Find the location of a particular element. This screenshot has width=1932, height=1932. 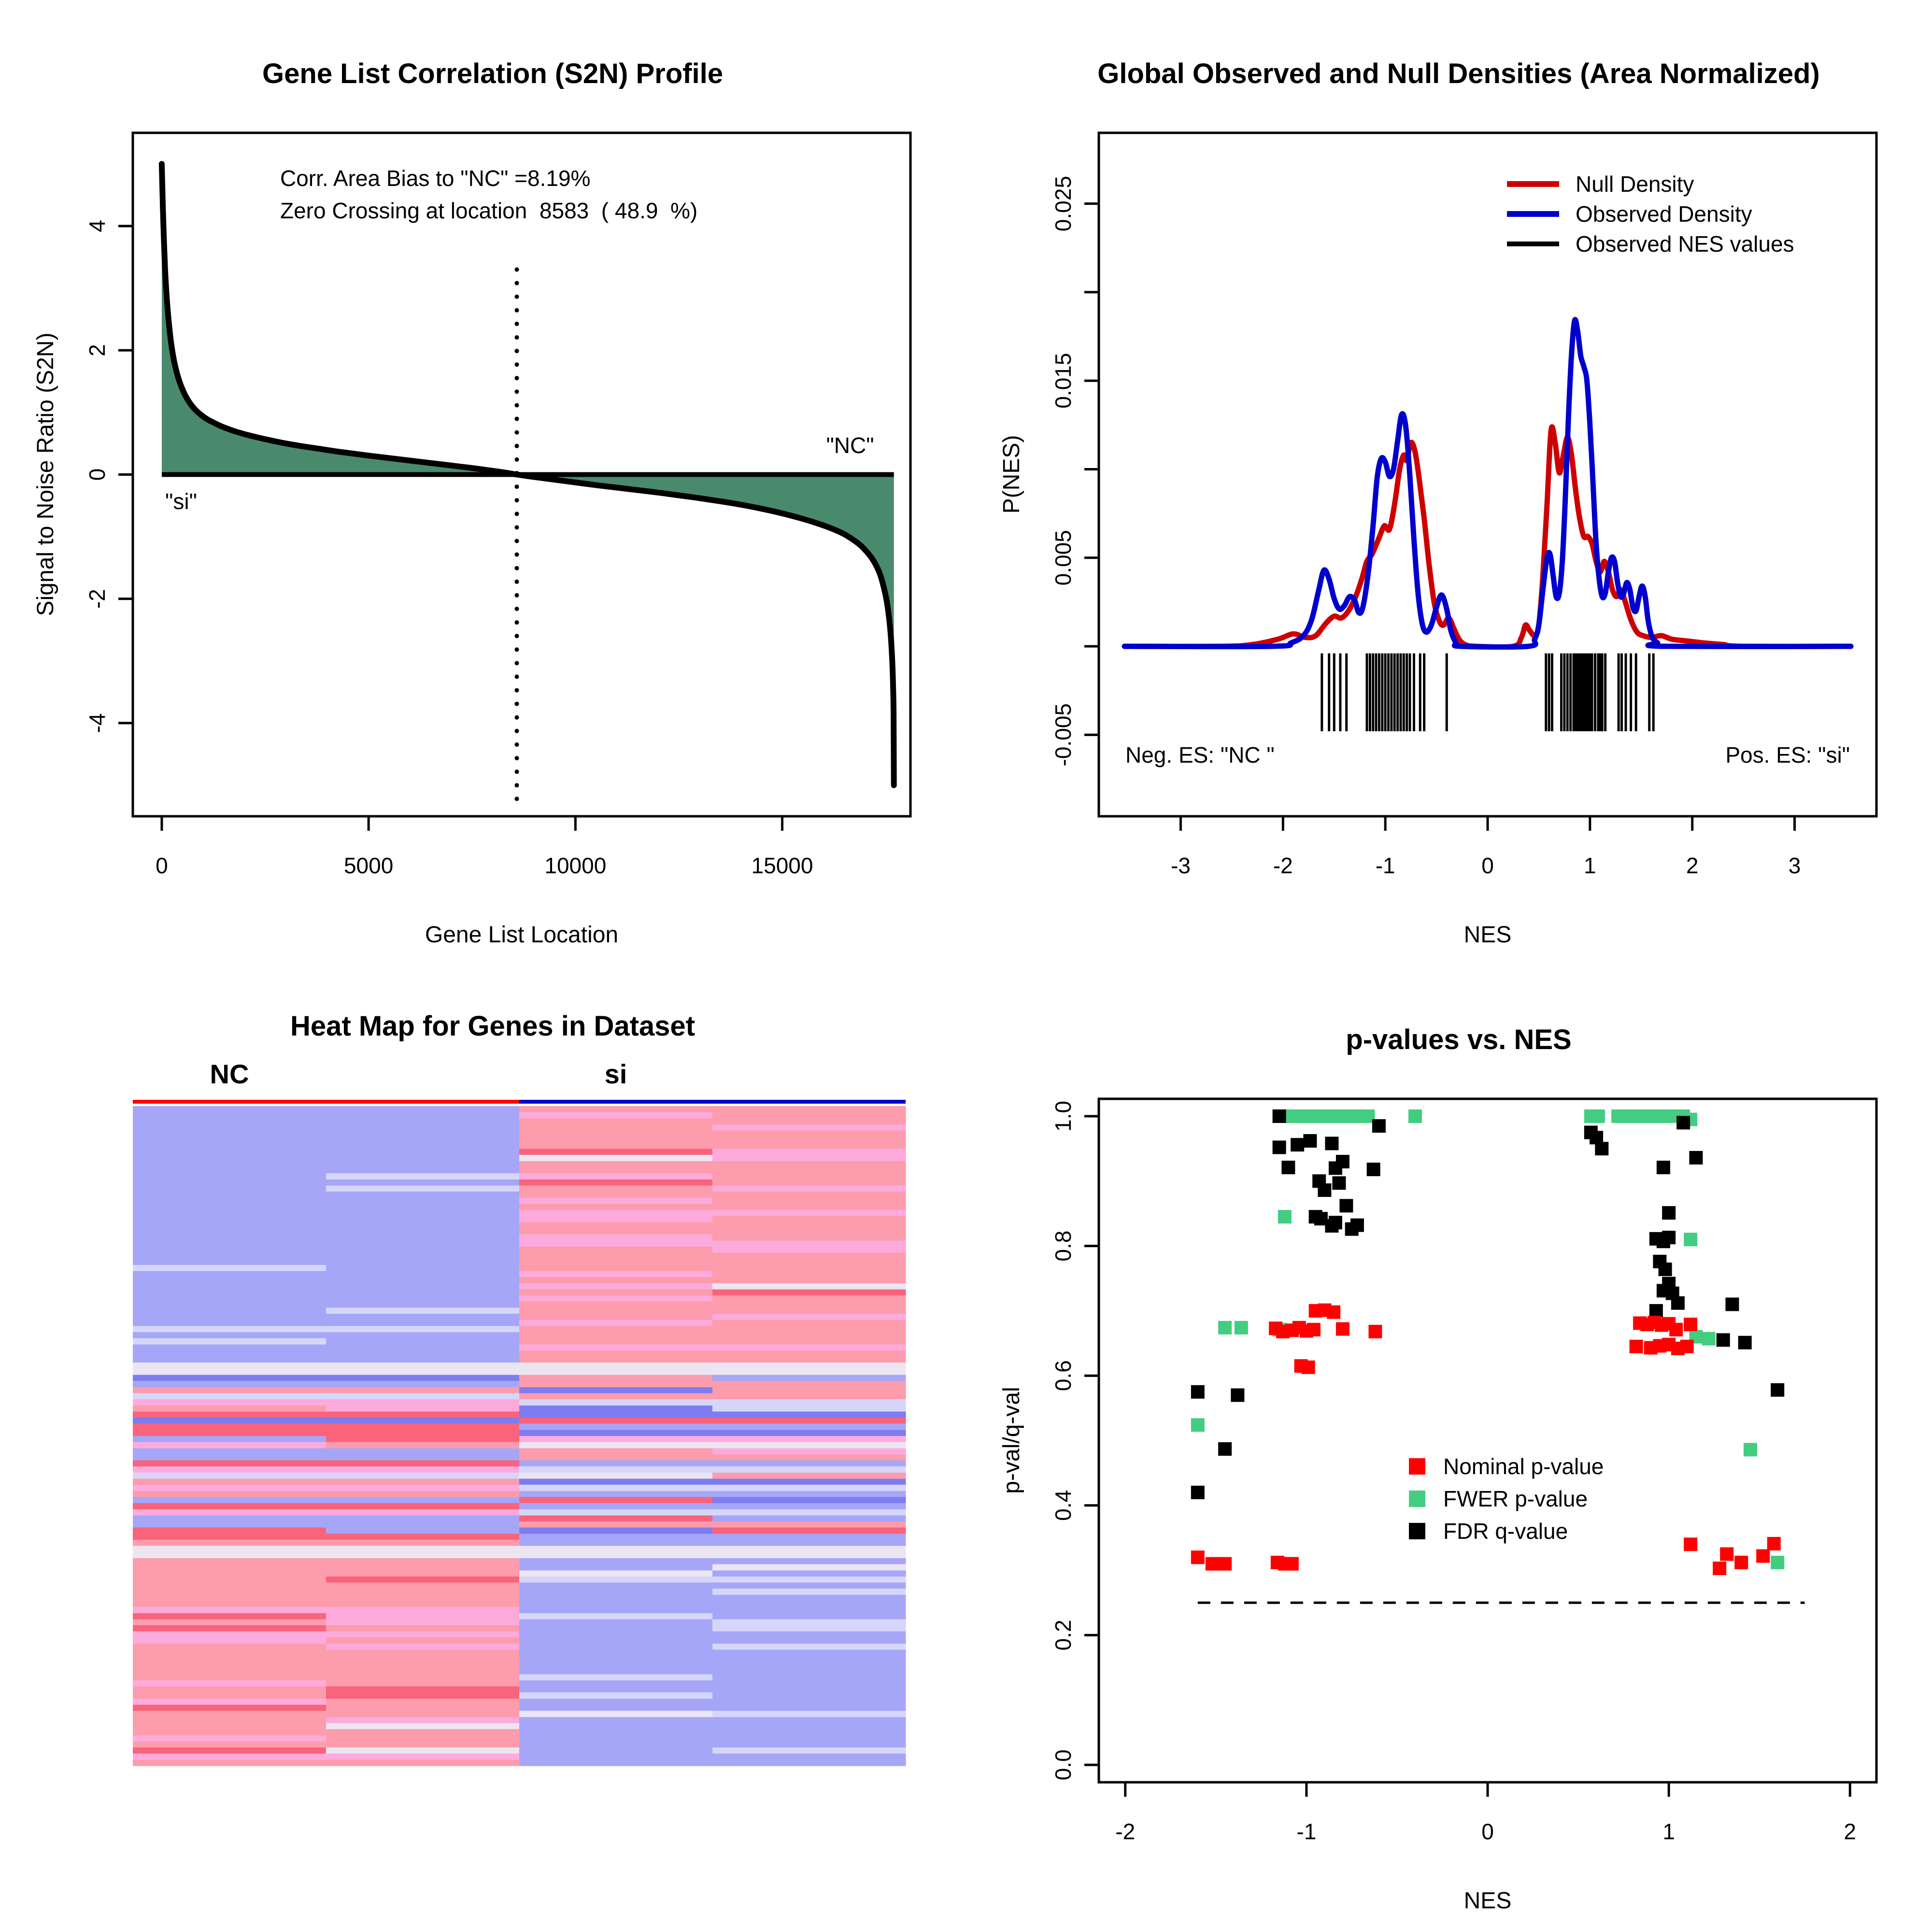

s2n-annotation-corr-bias: Corr. Area Bias to "NC" =8.19% is located at coordinates (435, 178).